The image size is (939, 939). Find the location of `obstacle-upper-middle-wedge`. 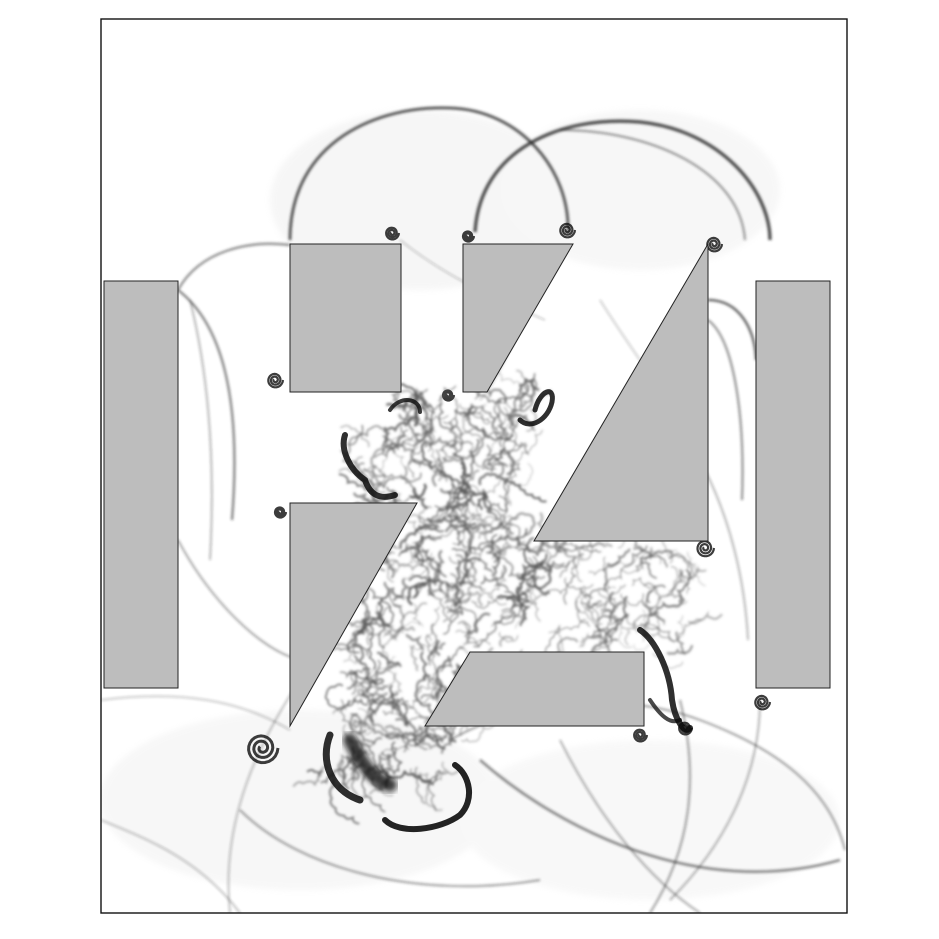

obstacle-upper-middle-wedge is located at coordinates (518, 318).